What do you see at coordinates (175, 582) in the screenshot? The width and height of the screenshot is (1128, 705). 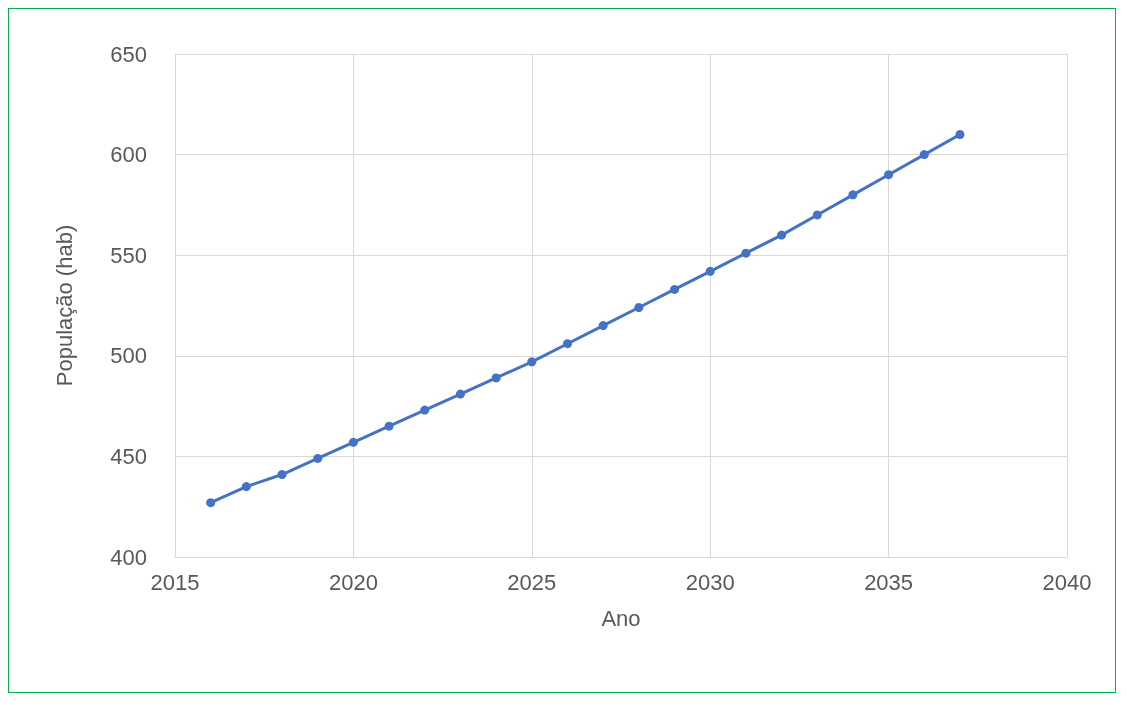 I see `x-tick-label: 2015` at bounding box center [175, 582].